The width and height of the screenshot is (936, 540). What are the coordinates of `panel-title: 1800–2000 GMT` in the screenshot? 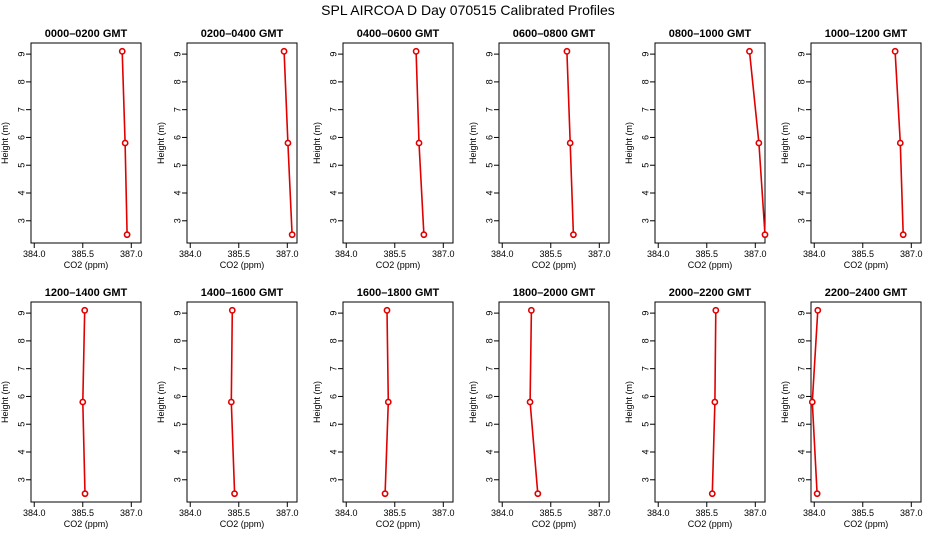 It's located at (554, 293).